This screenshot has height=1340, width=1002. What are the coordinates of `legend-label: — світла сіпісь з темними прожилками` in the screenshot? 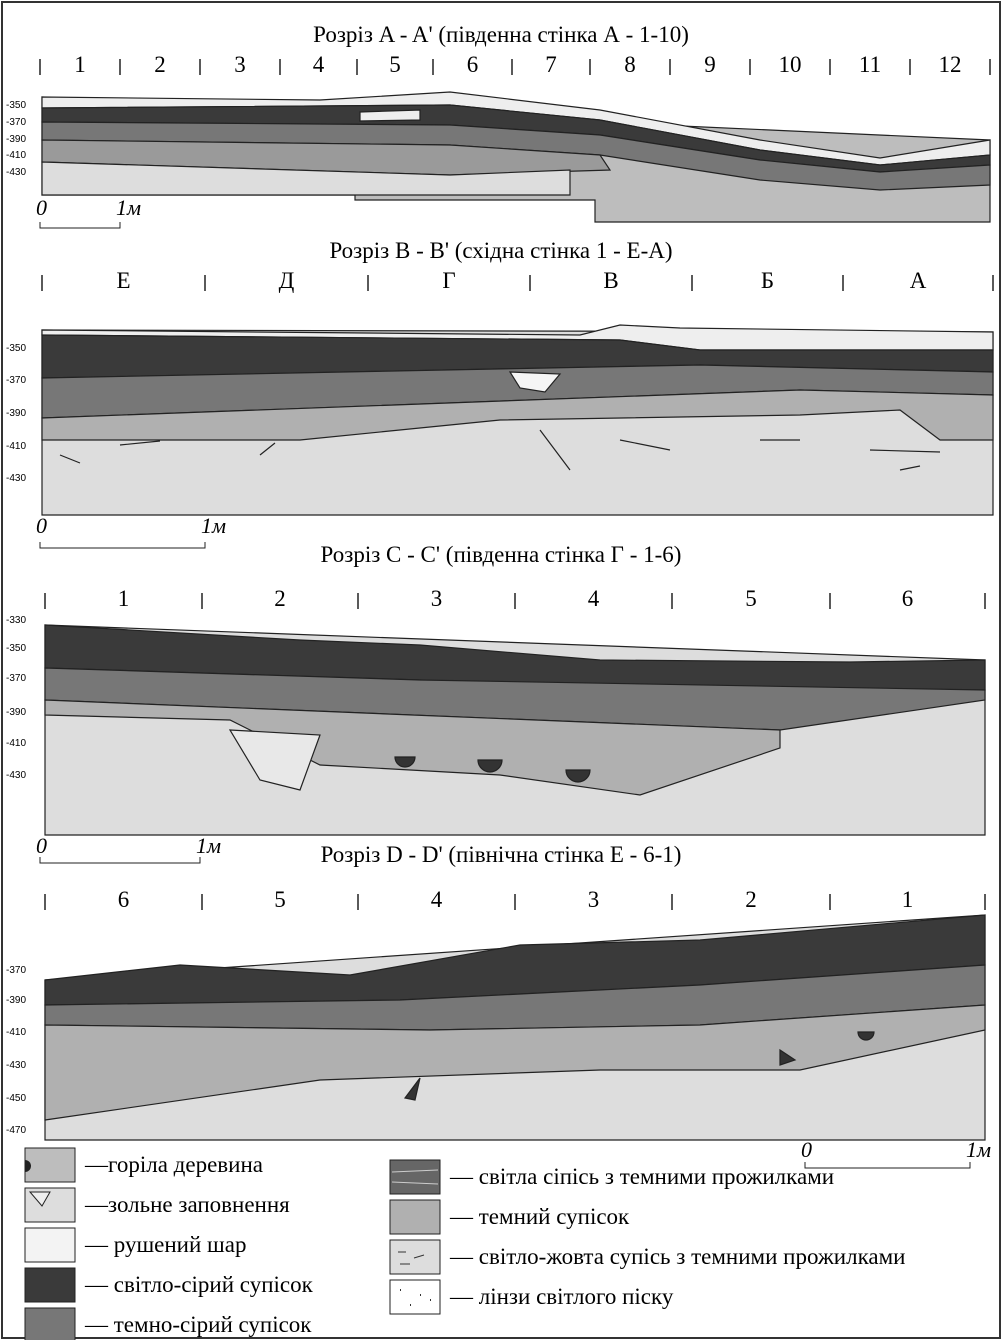 It's located at (641, 1176).